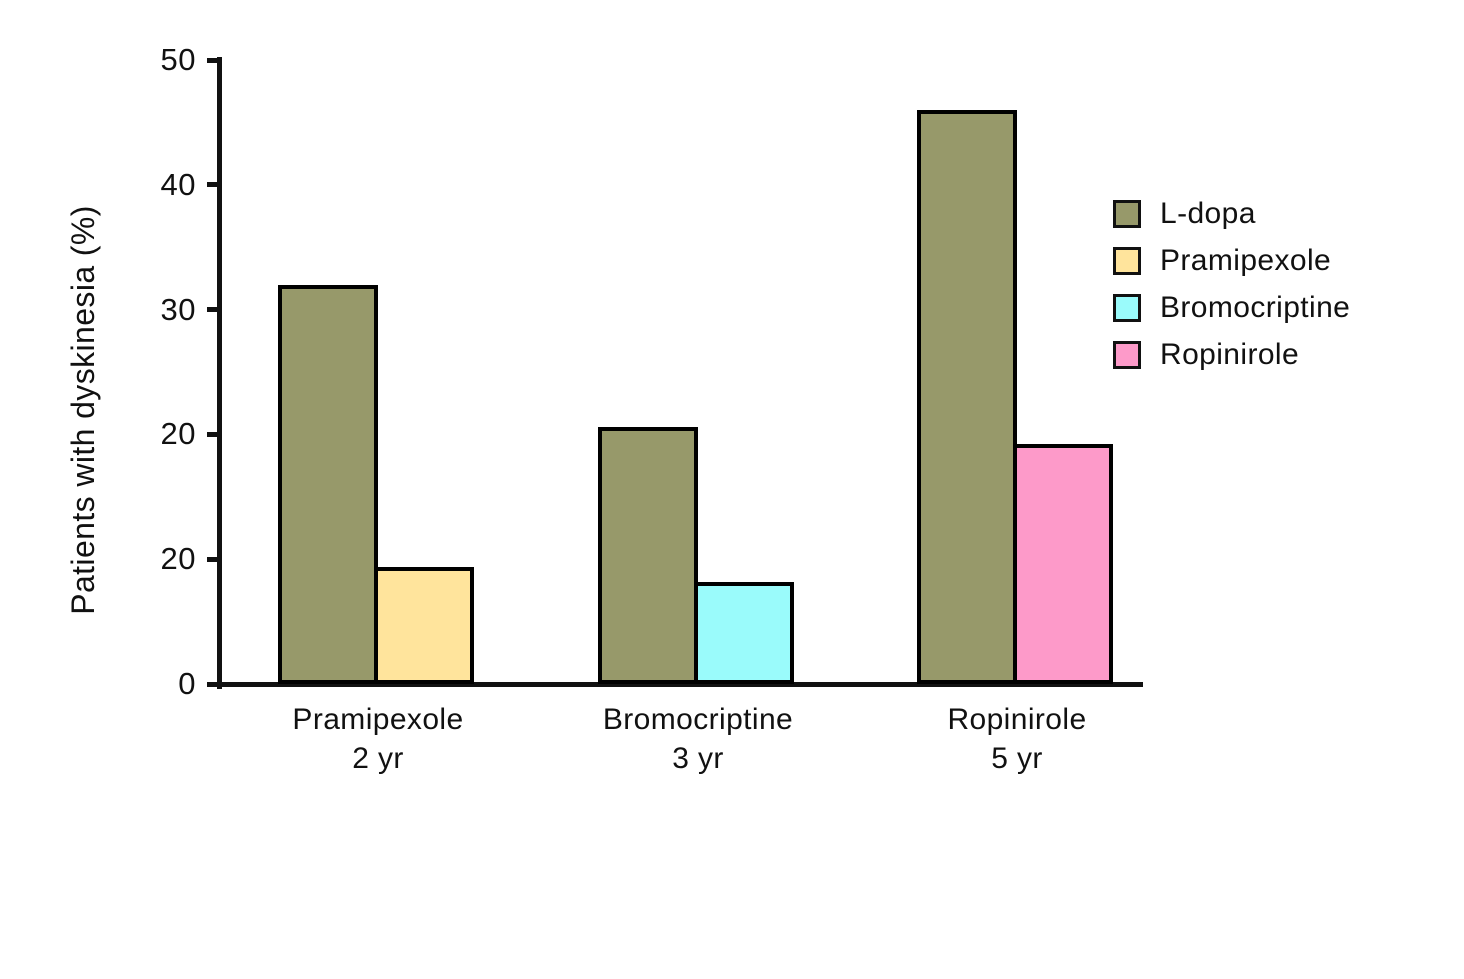 Image resolution: width=1464 pixels, height=979 pixels. Describe the element at coordinates (1246, 260) in the screenshot. I see `legend-label: Pramipexole` at that location.